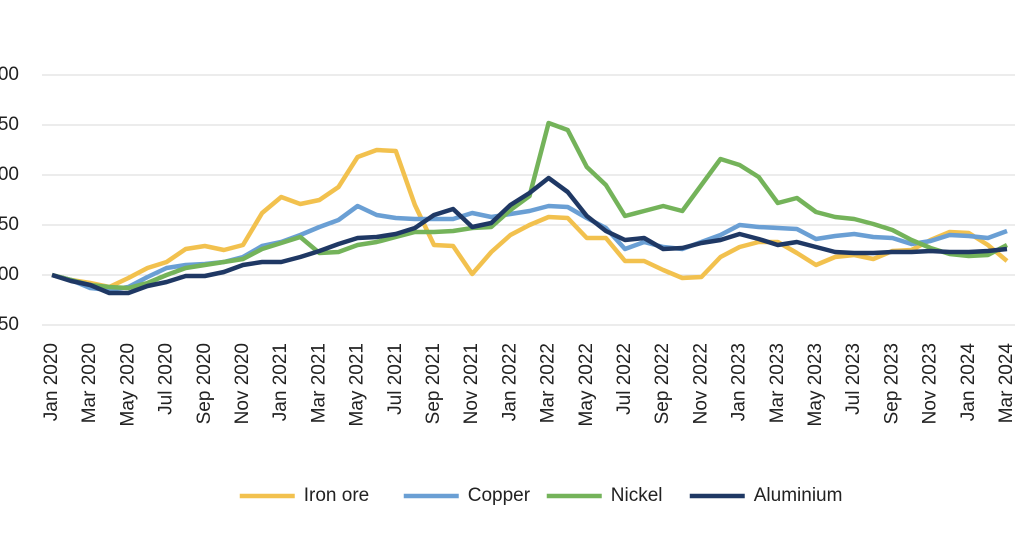  I want to click on x-tick-label: May 2021, so click(357, 384).